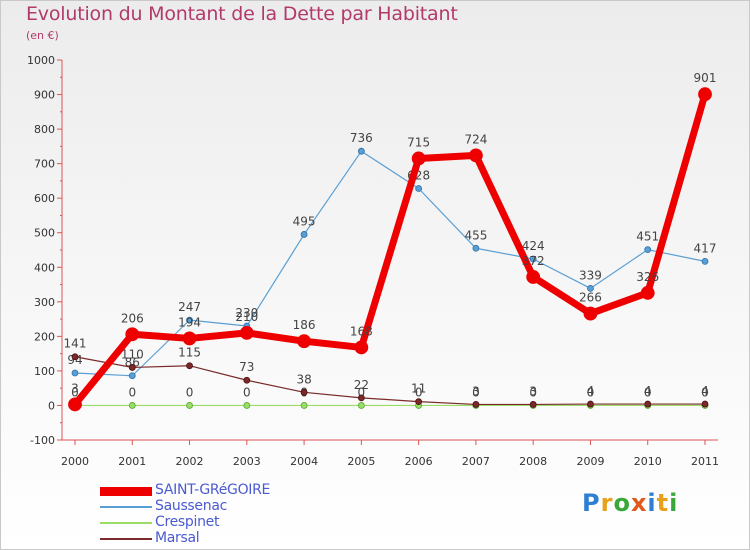 The height and width of the screenshot is (550, 750). I want to click on x-tick-label: 2010, so click(648, 461).